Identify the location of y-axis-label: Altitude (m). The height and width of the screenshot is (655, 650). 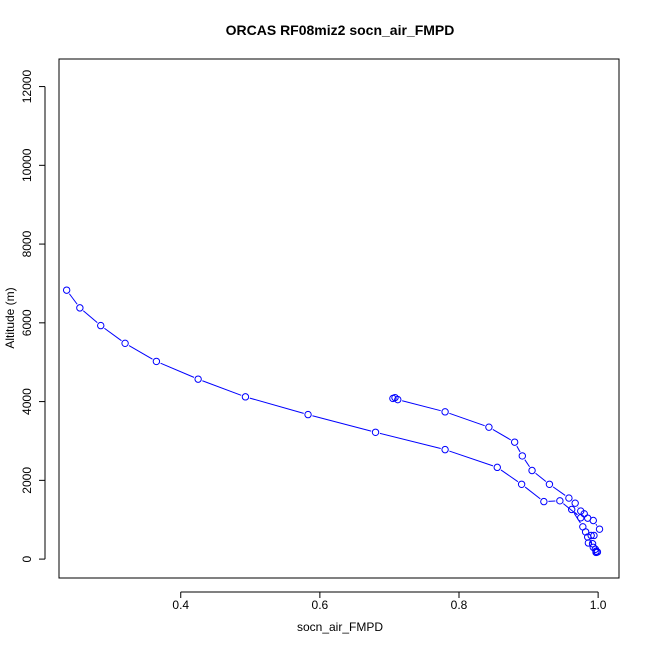
(10, 317).